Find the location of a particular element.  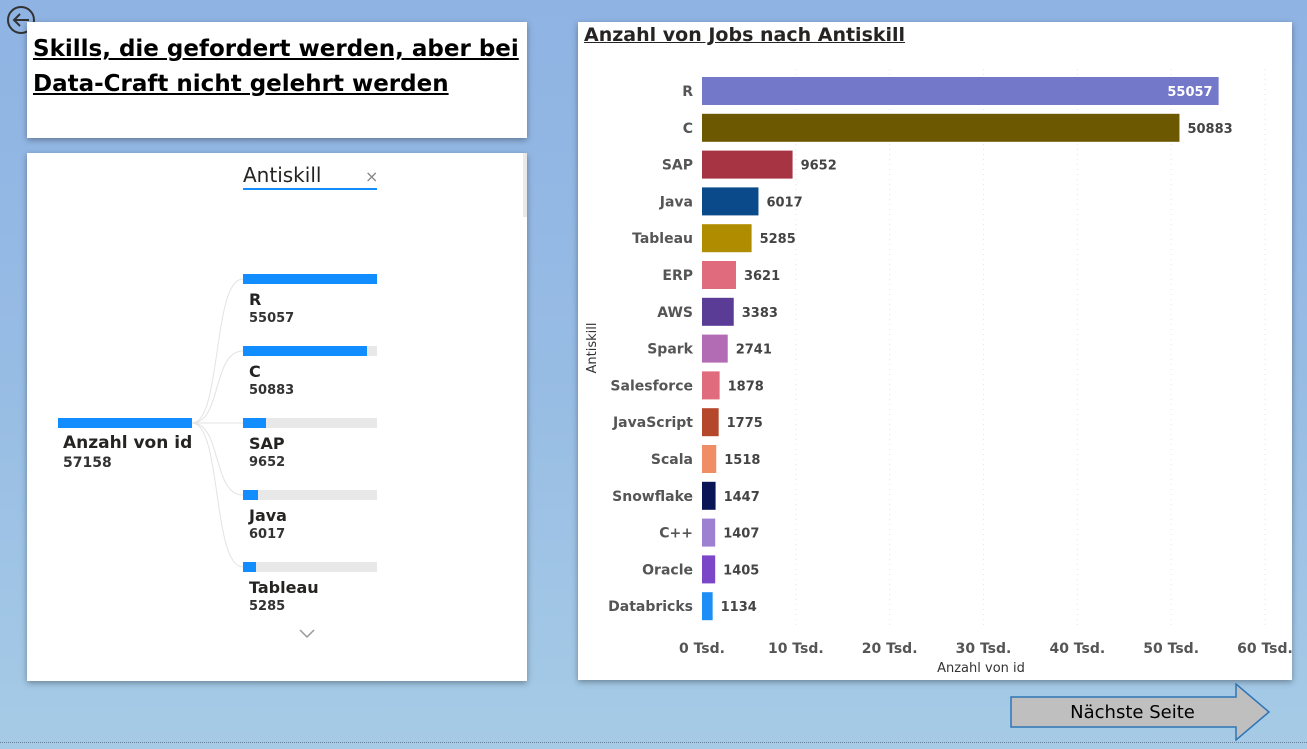

node-label: SAP is located at coordinates (267, 443).